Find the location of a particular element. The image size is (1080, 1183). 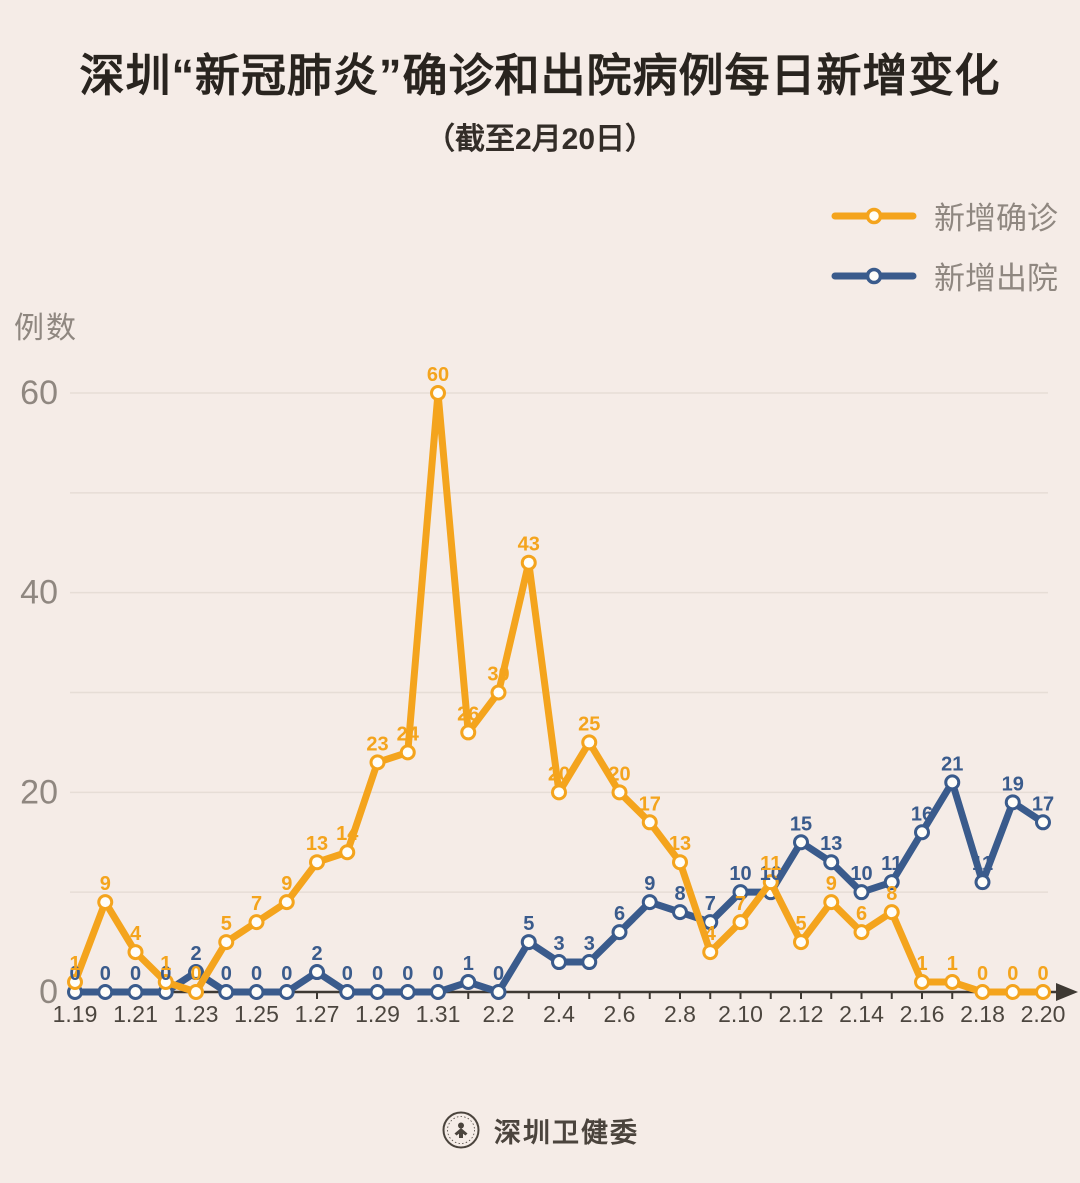

source-name: 深圳卫健委 is located at coordinates (566, 1132).